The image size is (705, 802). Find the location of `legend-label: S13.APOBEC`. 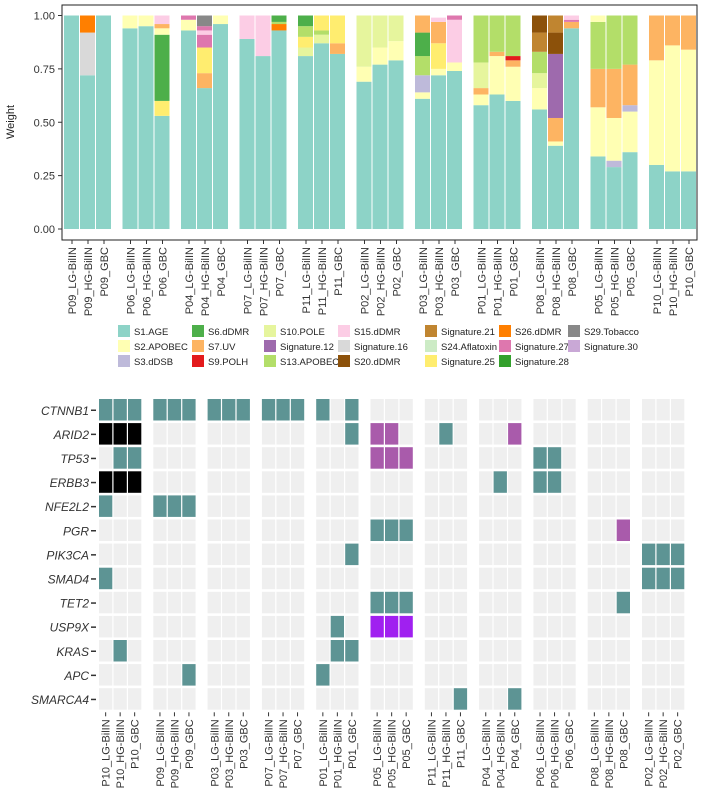

legend-label: S13.APOBEC is located at coordinates (309, 362).